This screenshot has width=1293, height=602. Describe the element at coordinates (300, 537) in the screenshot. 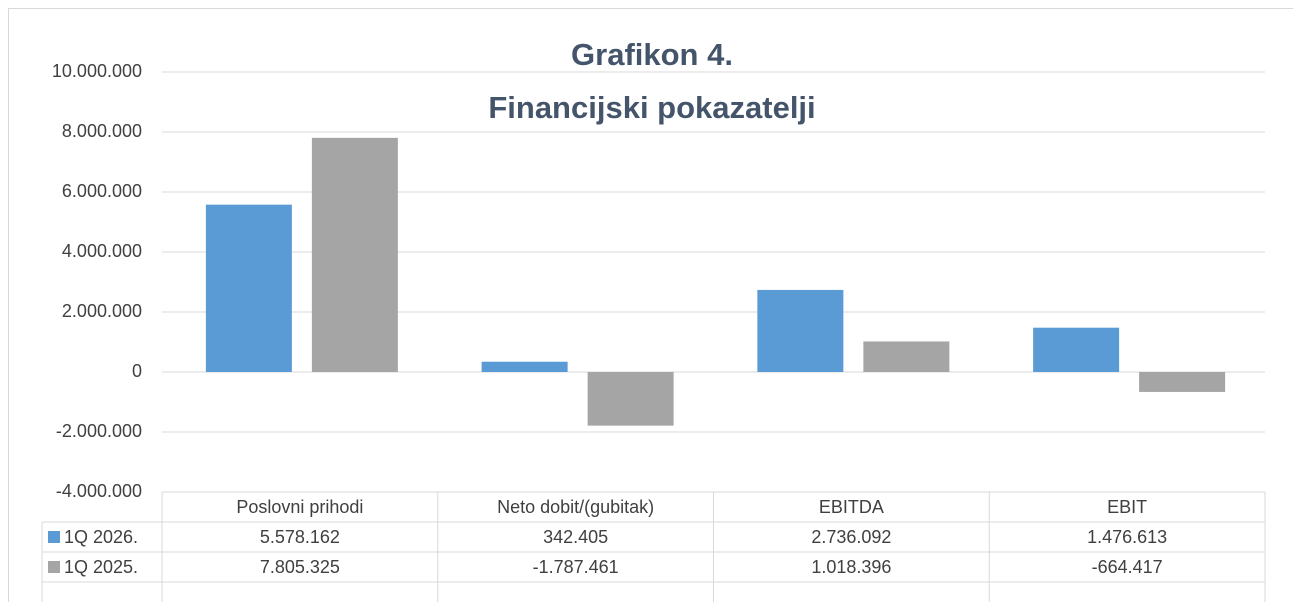

I see `table-value: 5.578.162` at that location.